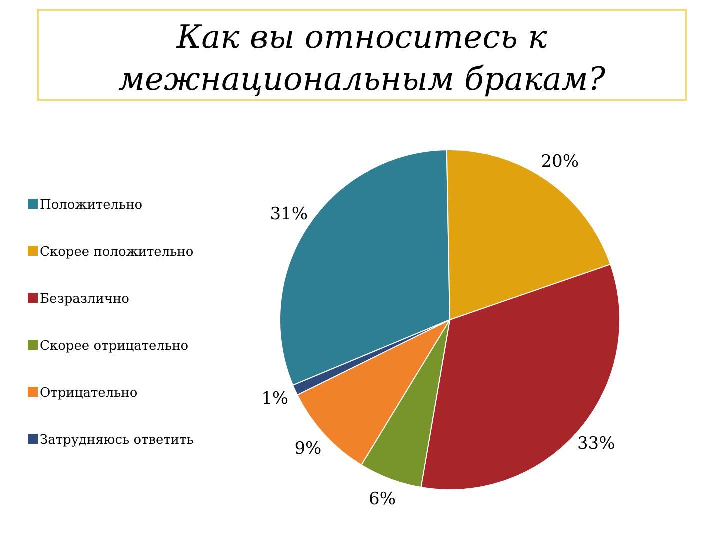 The image size is (720, 540). What do you see at coordinates (382, 499) in the screenshot?
I see `data-label: 6%` at bounding box center [382, 499].